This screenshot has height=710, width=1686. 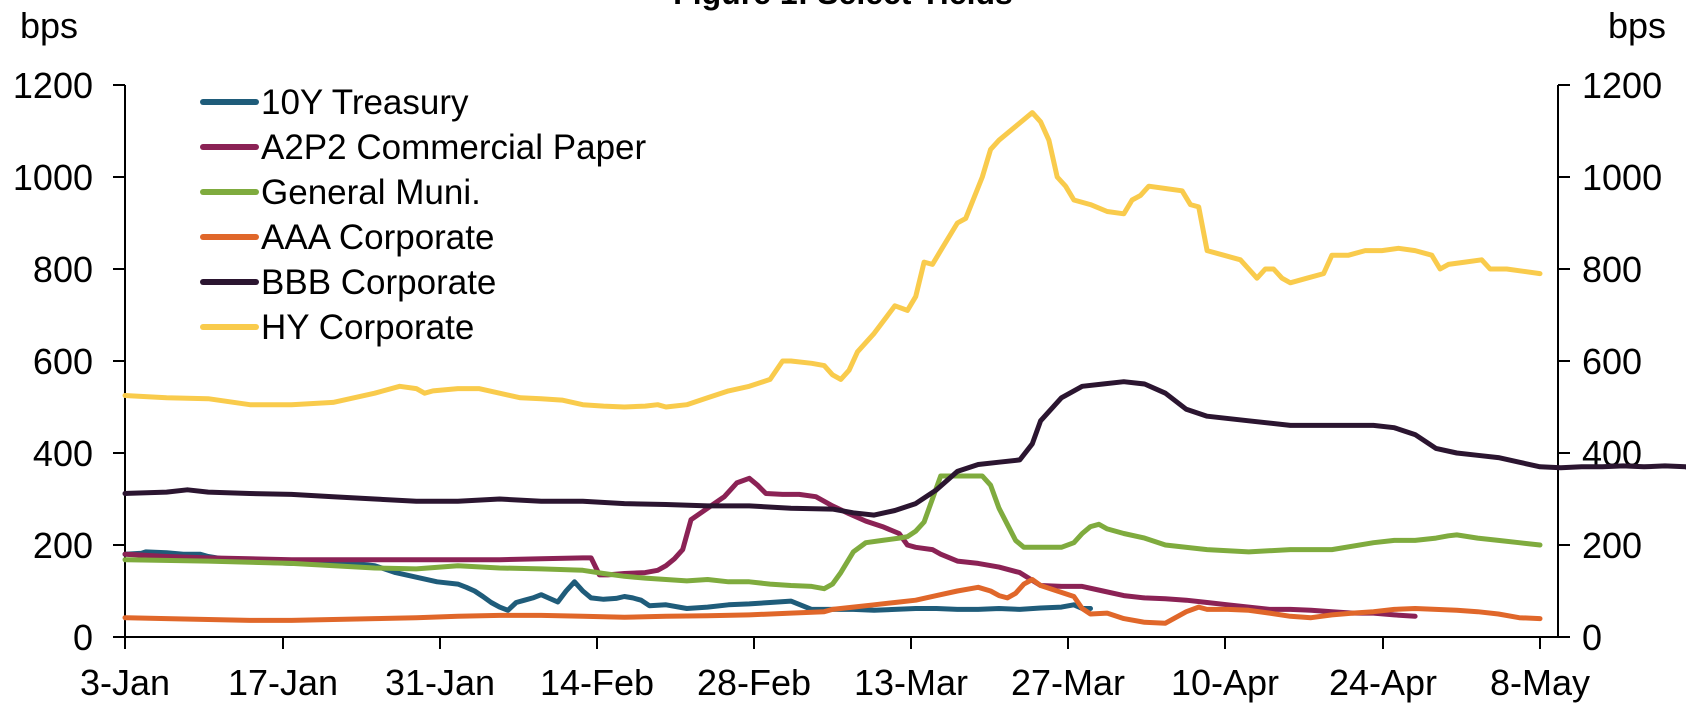 What do you see at coordinates (1622, 85) in the screenshot?
I see `y-tick-label-right: 1200` at bounding box center [1622, 85].